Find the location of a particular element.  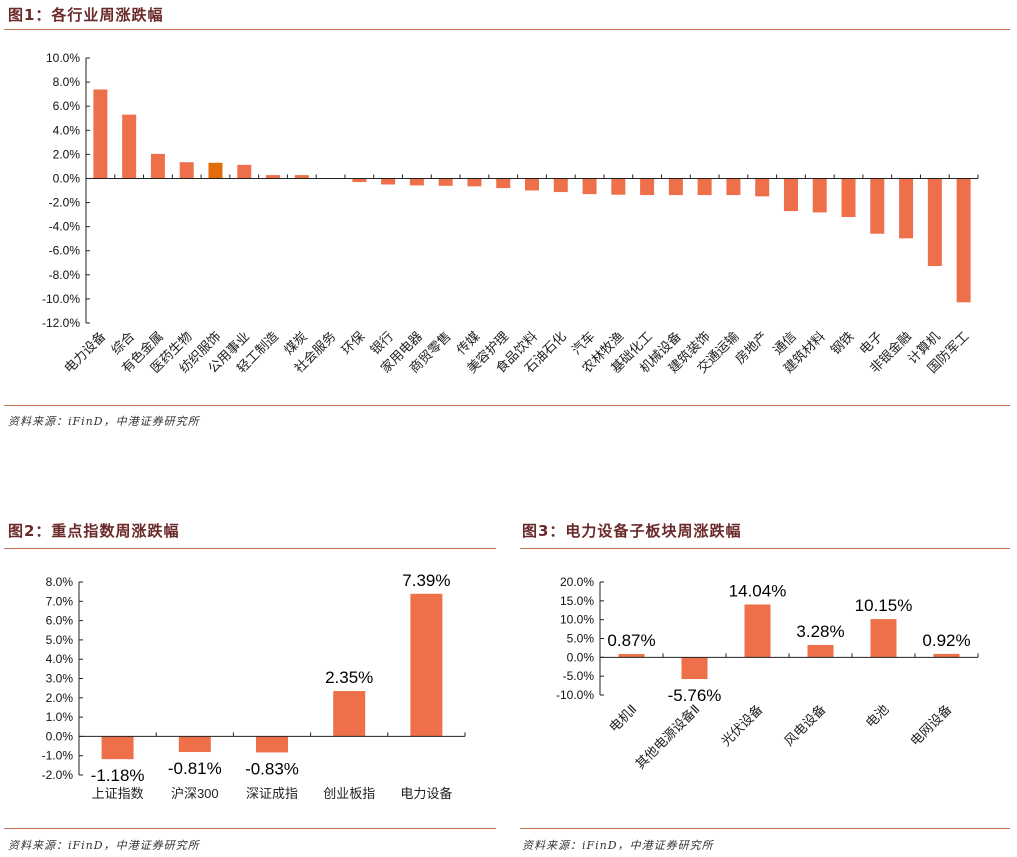

chart3-data-label: -5.76% is located at coordinates (695, 695).